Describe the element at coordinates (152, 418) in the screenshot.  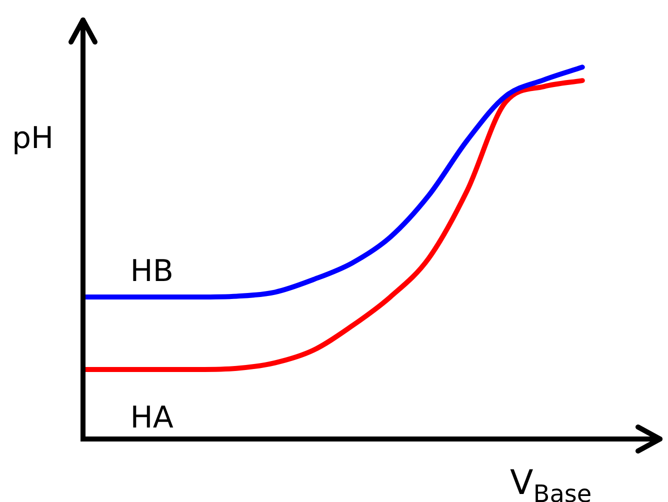
I see `series-label: HA` at that location.